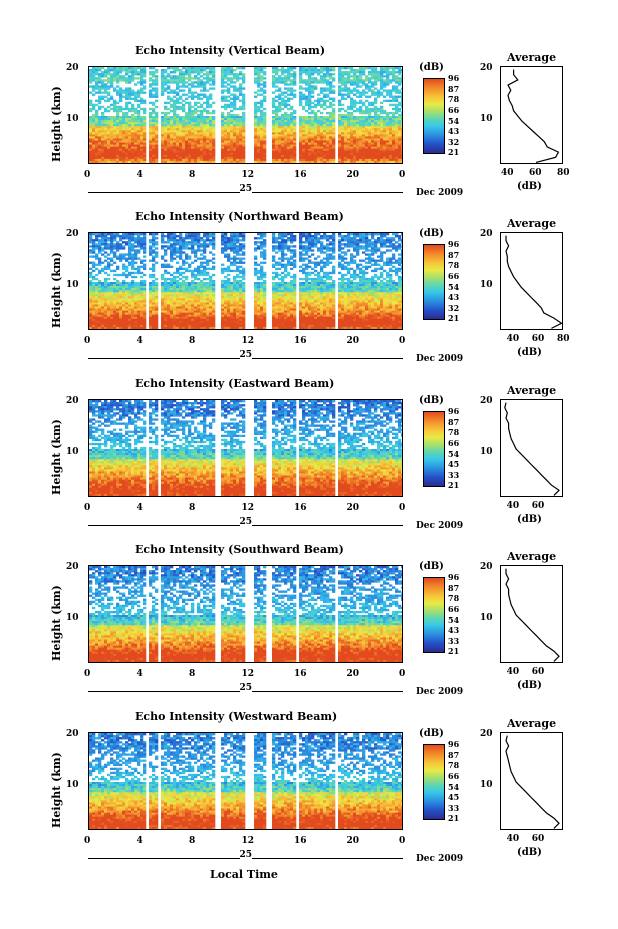  What do you see at coordinates (454, 411) in the screenshot?
I see `panel-3-colorbar-tick-0: 96` at bounding box center [454, 411].